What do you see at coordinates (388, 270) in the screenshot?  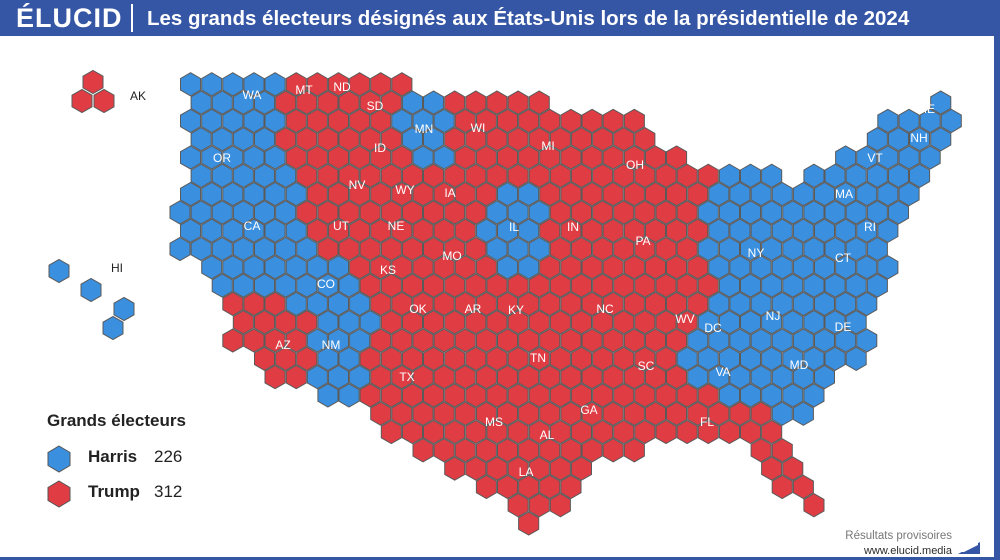 I see `state-label-ks: KS` at bounding box center [388, 270].